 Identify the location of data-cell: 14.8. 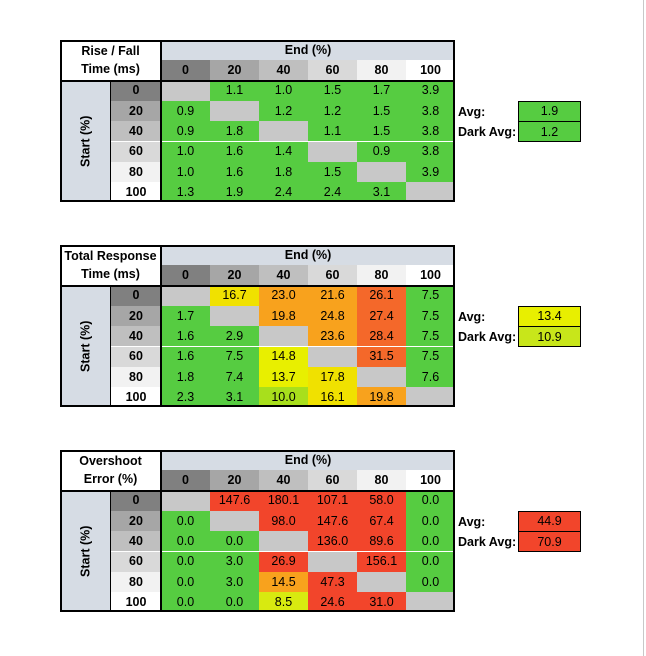
(283, 356).